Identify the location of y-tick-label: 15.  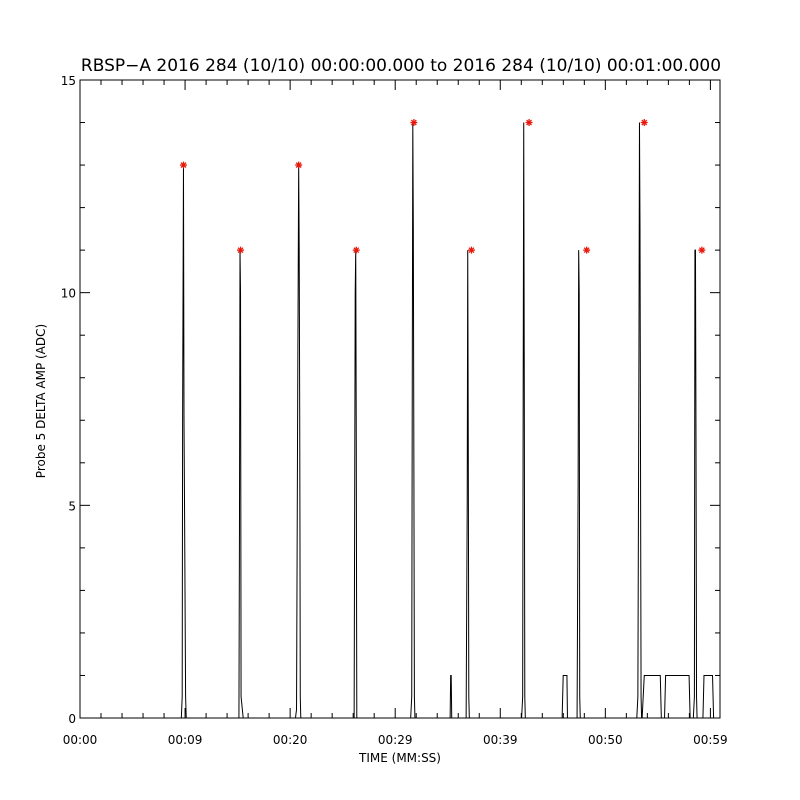
(68, 81).